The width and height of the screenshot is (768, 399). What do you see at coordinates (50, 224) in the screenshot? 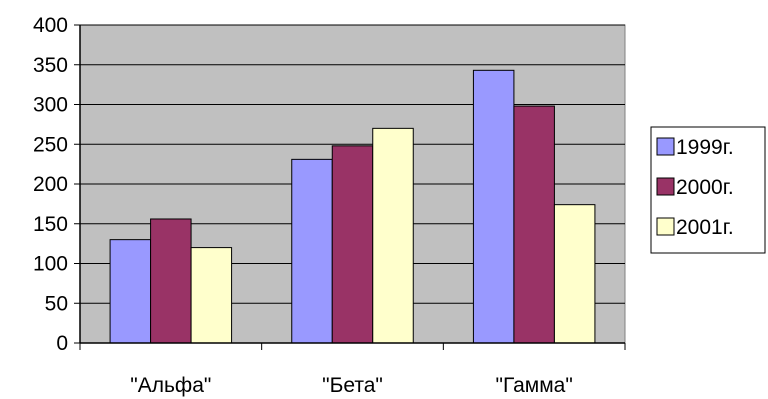
I see `y-tick-label: 150` at bounding box center [50, 224].